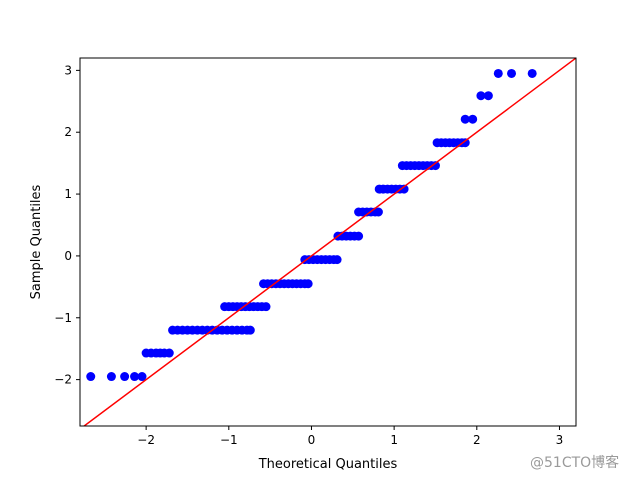  What do you see at coordinates (68, 256) in the screenshot?
I see `y-tick-label: 0` at bounding box center [68, 256].